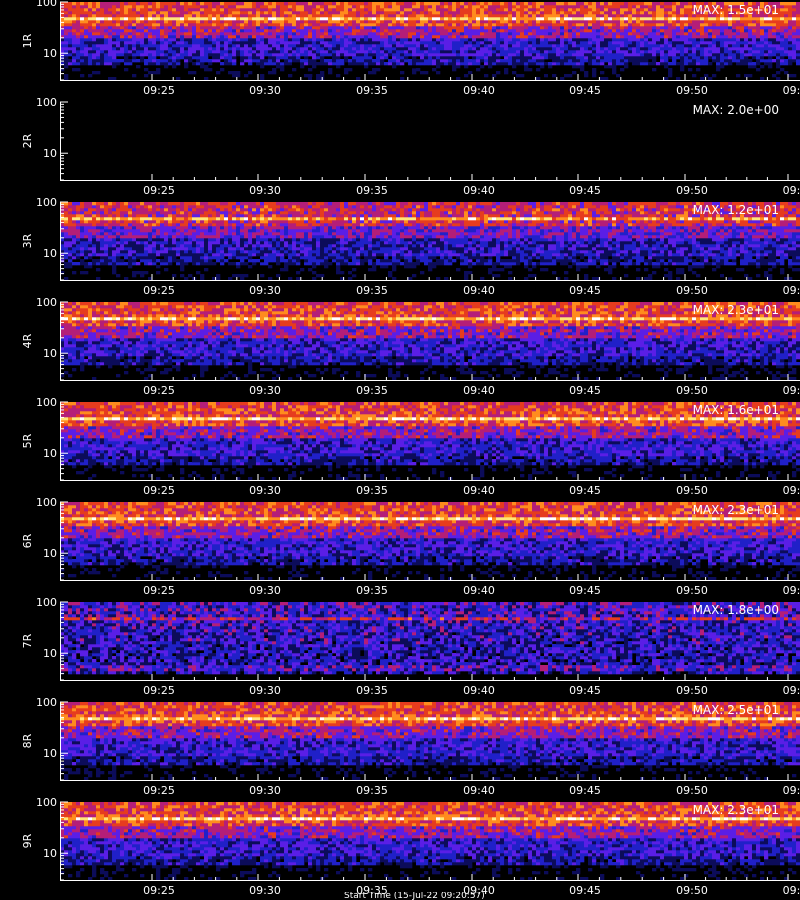 The image size is (800, 900). I want to click on x-axis-footer: Start Time (15-Jul-22 09:20:57), so click(400, 896).